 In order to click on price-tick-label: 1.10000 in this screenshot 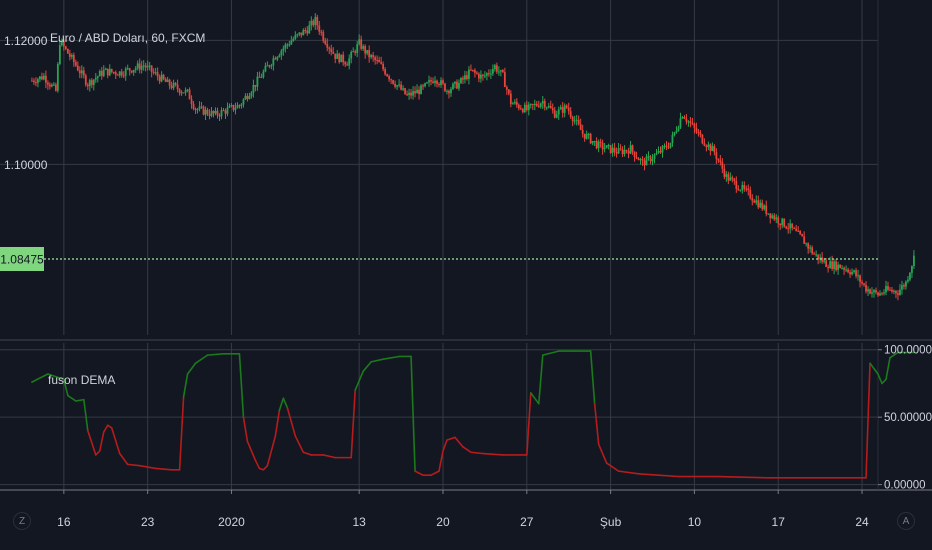, I will do `click(26, 165)`.